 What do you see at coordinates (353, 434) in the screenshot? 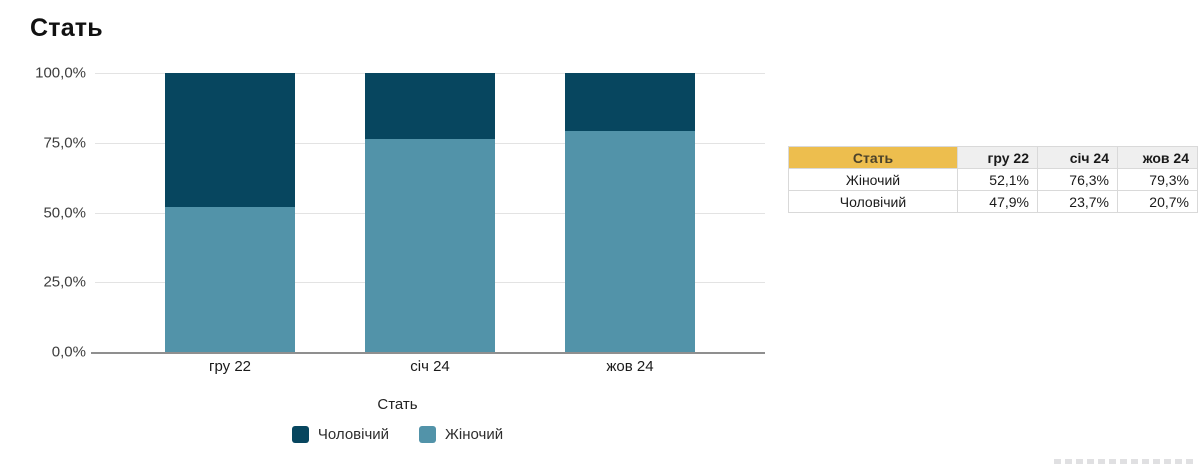
I see `legend-label: Чоловічий` at bounding box center [353, 434].